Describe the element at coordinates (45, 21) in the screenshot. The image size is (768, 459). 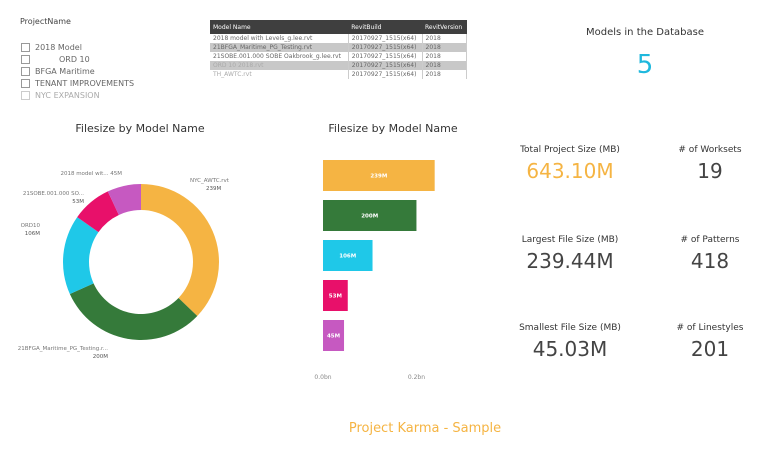
I see `slicer-title: ProjectName` at that location.